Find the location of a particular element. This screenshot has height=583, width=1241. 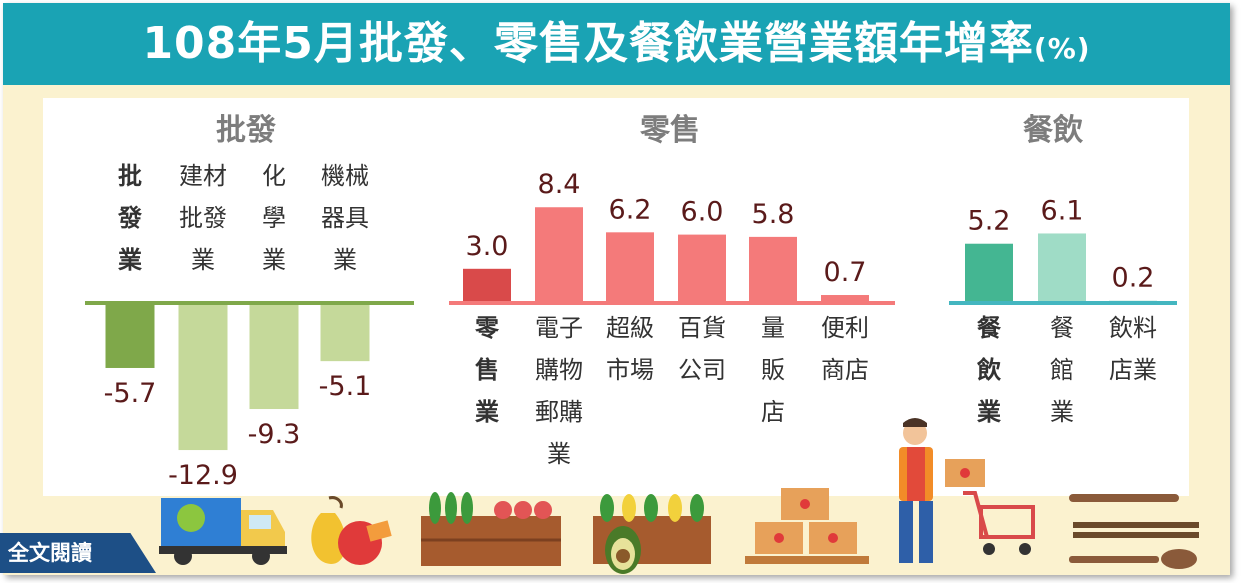

category-label-wholesale-0: 批發業 is located at coordinates (129, 218).